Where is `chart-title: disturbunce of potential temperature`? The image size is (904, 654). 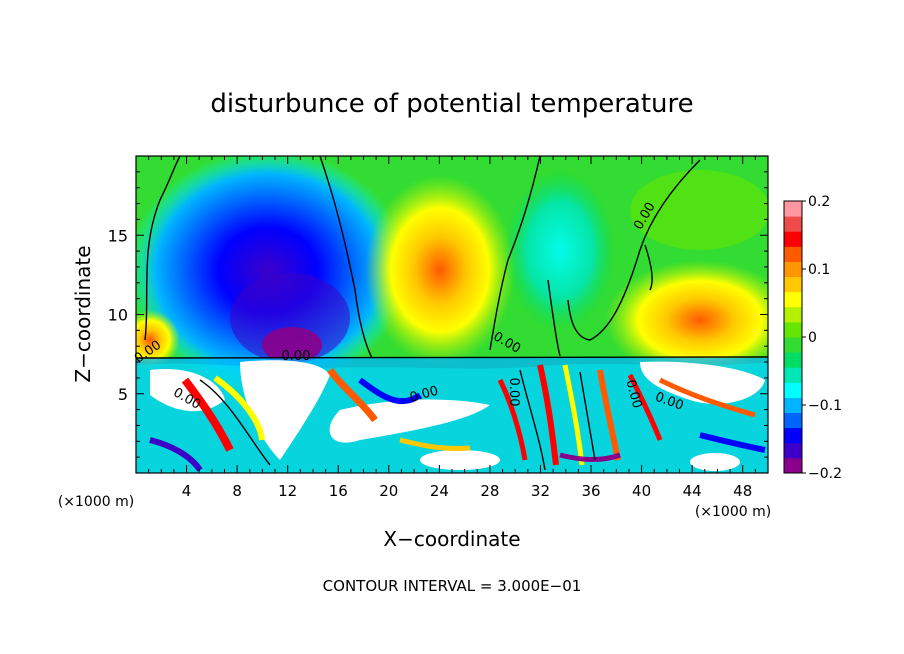
chart-title: disturbunce of potential temperature is located at coordinates (451, 104).